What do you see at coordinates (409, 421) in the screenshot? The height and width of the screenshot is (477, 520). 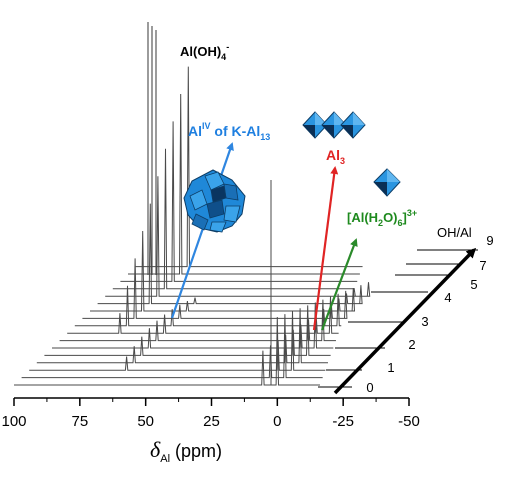 I see `x-tick-label: -50` at bounding box center [409, 421].